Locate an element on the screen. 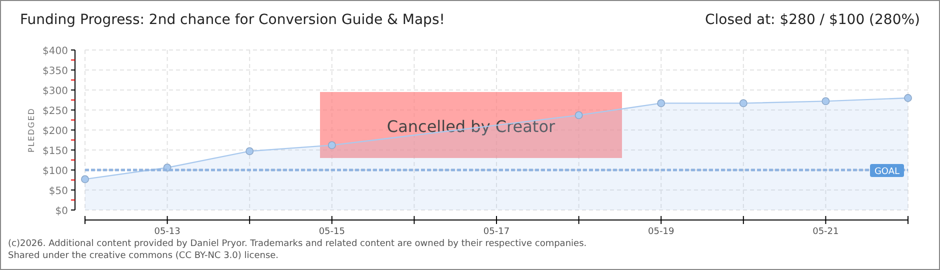 The image size is (940, 270). x-tick-label: 05-19 is located at coordinates (661, 232).